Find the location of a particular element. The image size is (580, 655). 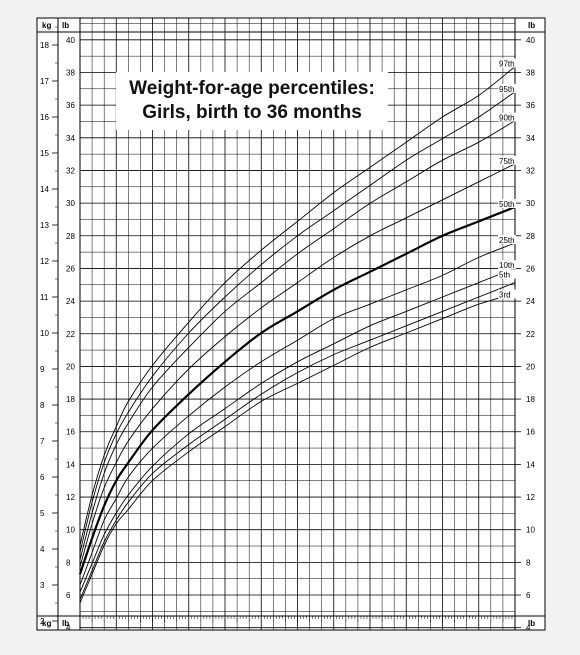

lb-tick-label-right: 4 is located at coordinates (528, 628).